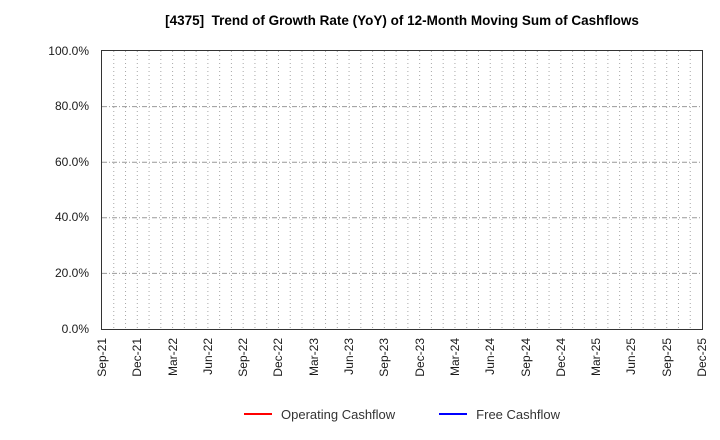  I want to click on x-tick-label: Jun-22, so click(207, 356).